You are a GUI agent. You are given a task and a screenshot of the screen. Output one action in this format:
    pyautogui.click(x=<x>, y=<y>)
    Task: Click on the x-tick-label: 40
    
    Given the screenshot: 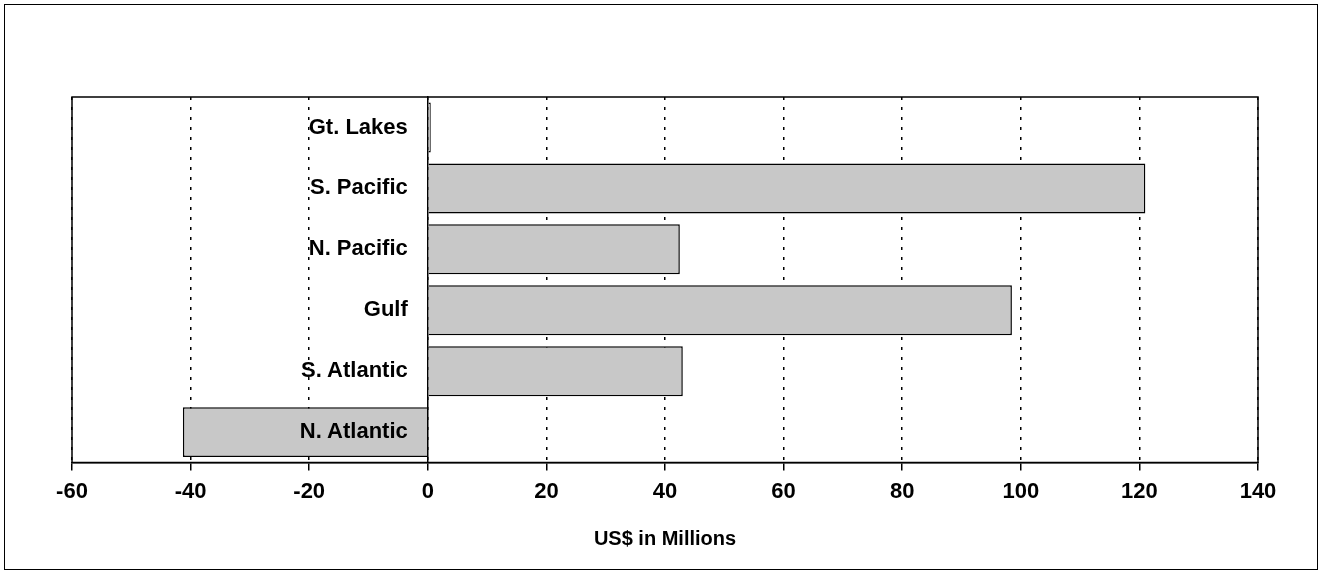 What is the action you would take?
    pyautogui.click(x=665, y=490)
    